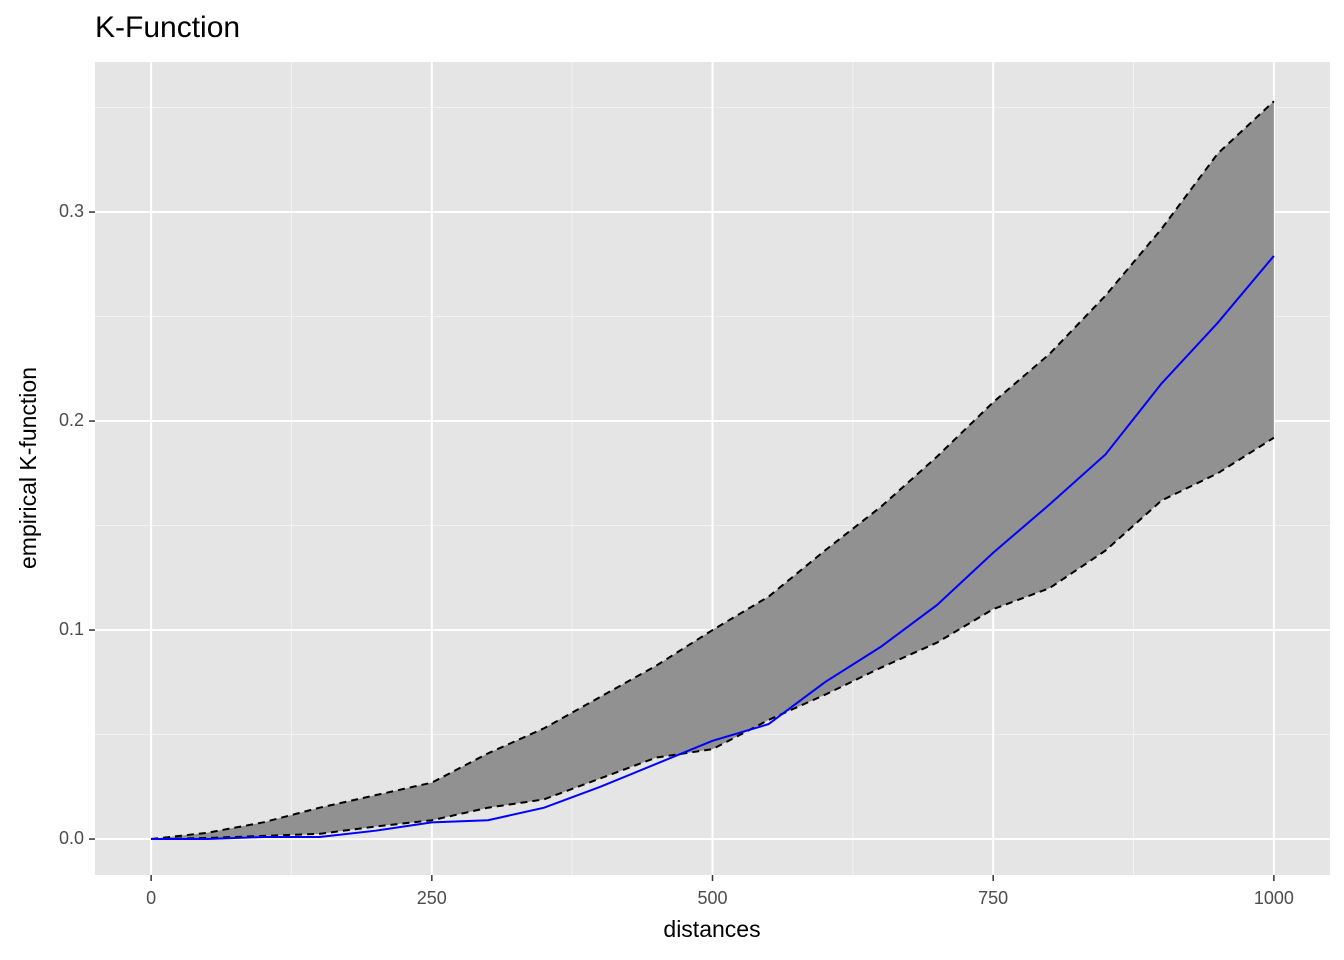  Describe the element at coordinates (71, 838) in the screenshot. I see `y-tick-label: 0.0` at that location.